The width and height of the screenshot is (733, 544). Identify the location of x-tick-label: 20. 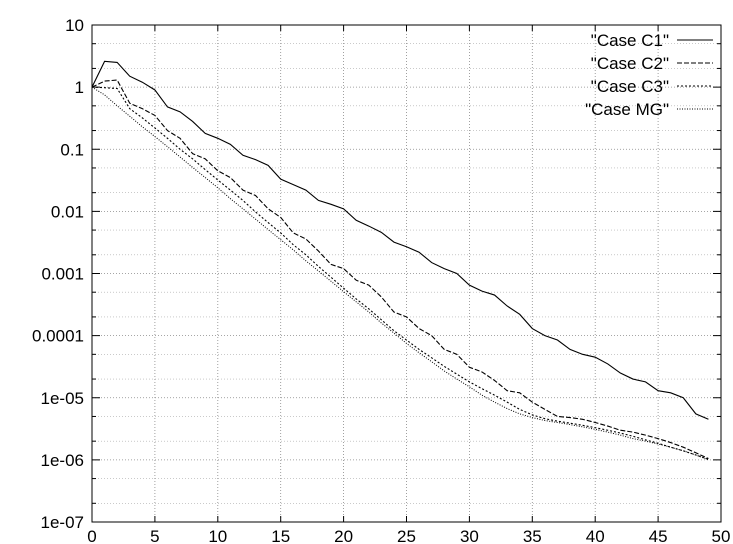
(343, 535).